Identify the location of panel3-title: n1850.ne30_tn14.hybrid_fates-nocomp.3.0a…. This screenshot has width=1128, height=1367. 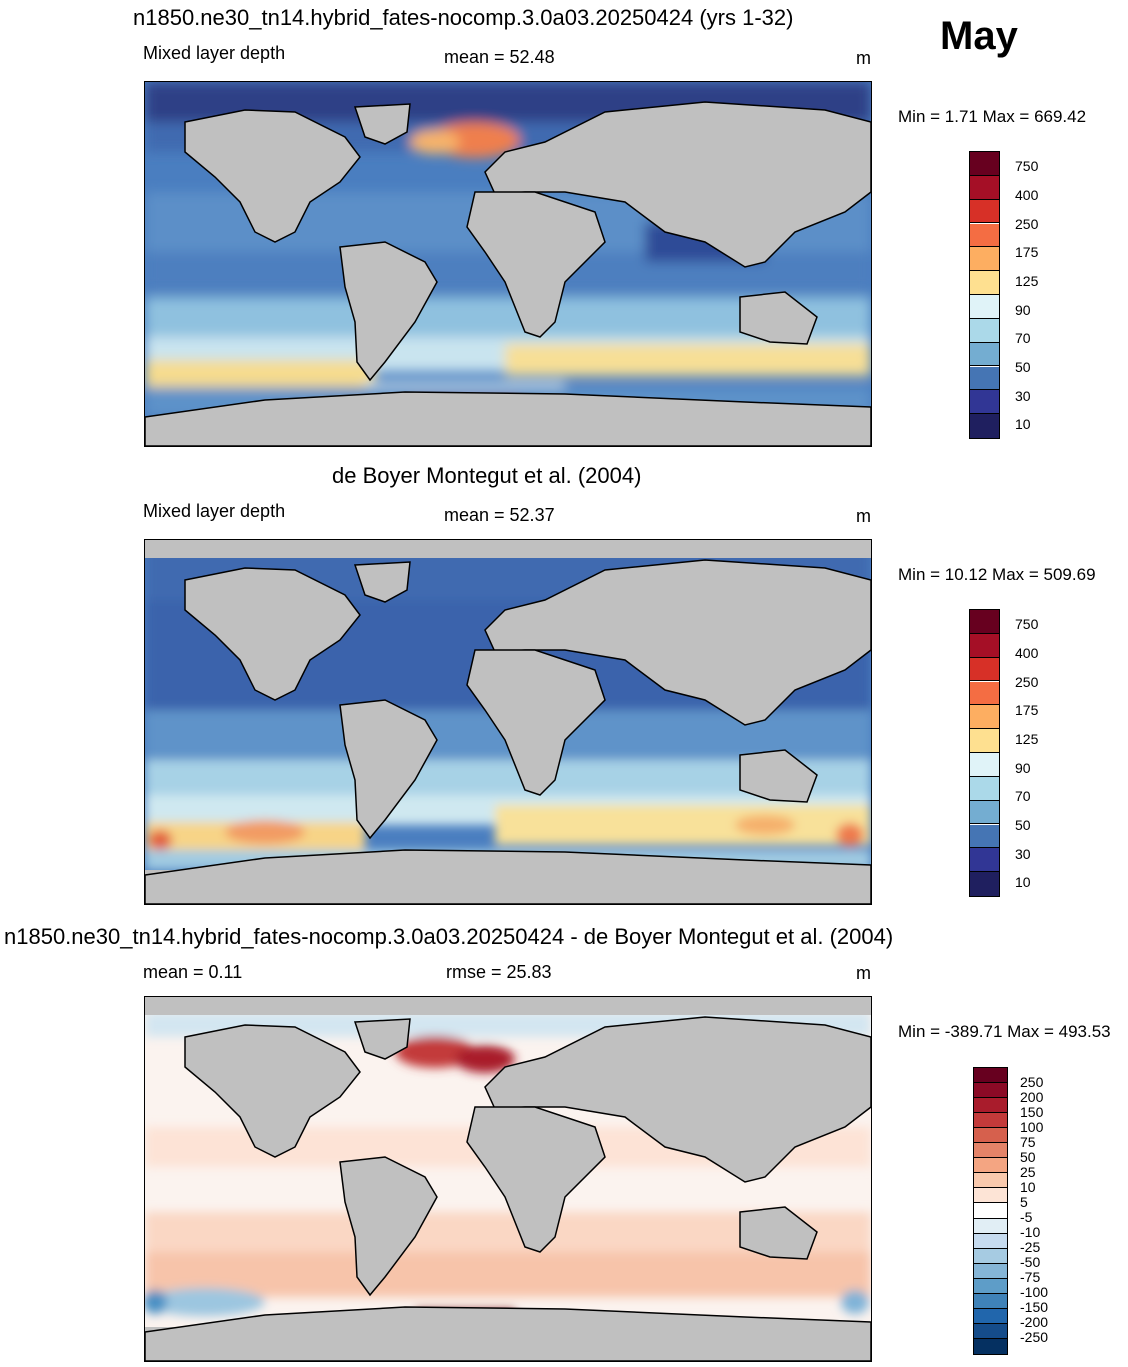
(449, 936).